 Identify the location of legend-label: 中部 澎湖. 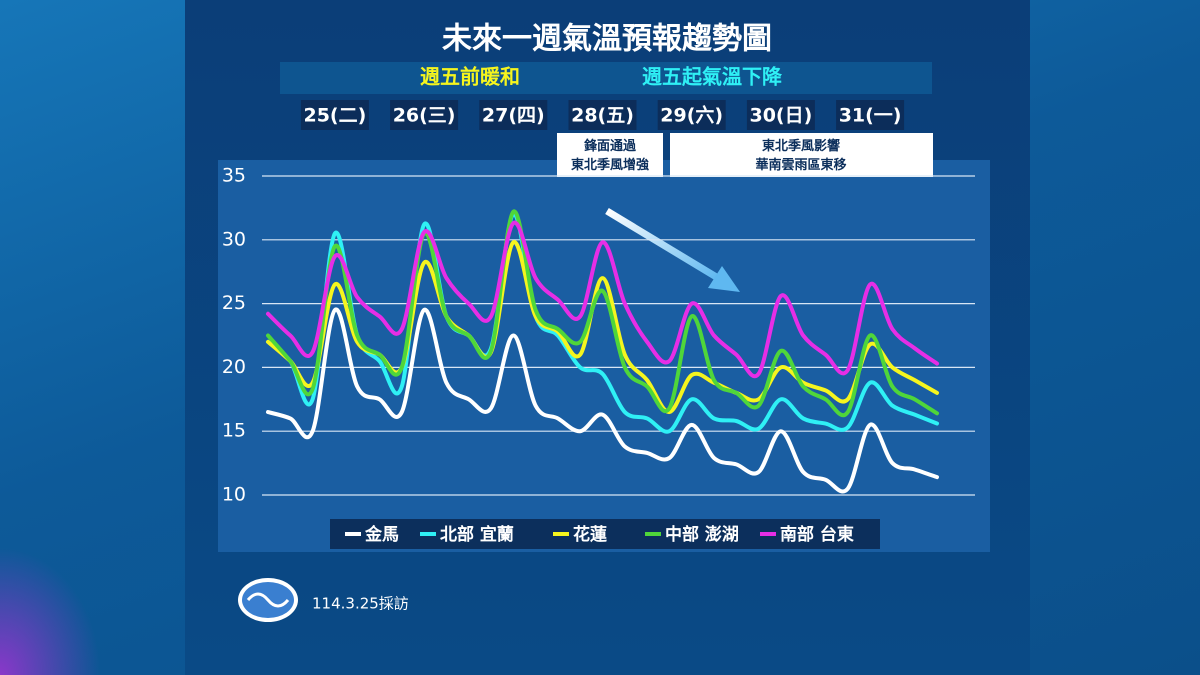
(702, 534).